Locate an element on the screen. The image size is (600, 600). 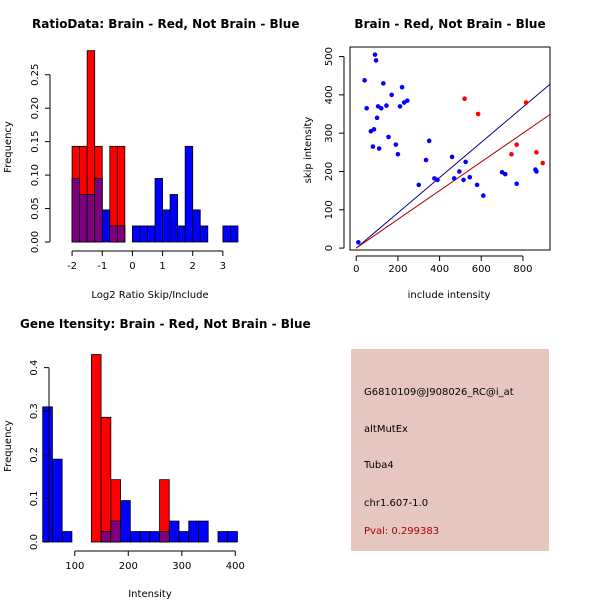
intensity-y-tick-label: 0.2 is located at coordinates (34, 455).